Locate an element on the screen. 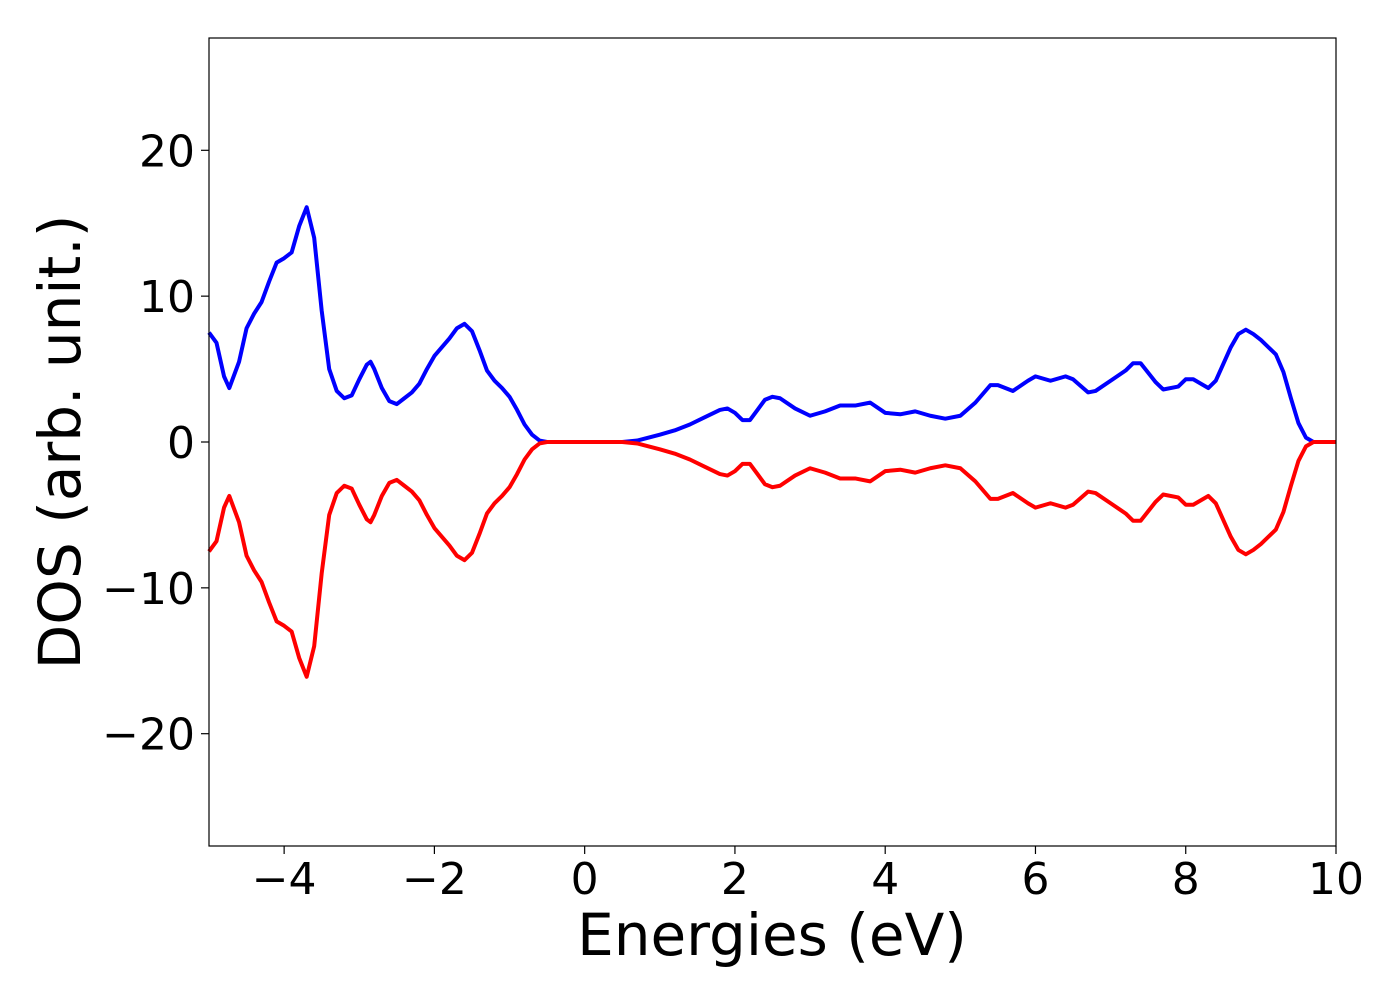 The height and width of the screenshot is (1000, 1400). y-tick-label: −20 is located at coordinates (148, 735).